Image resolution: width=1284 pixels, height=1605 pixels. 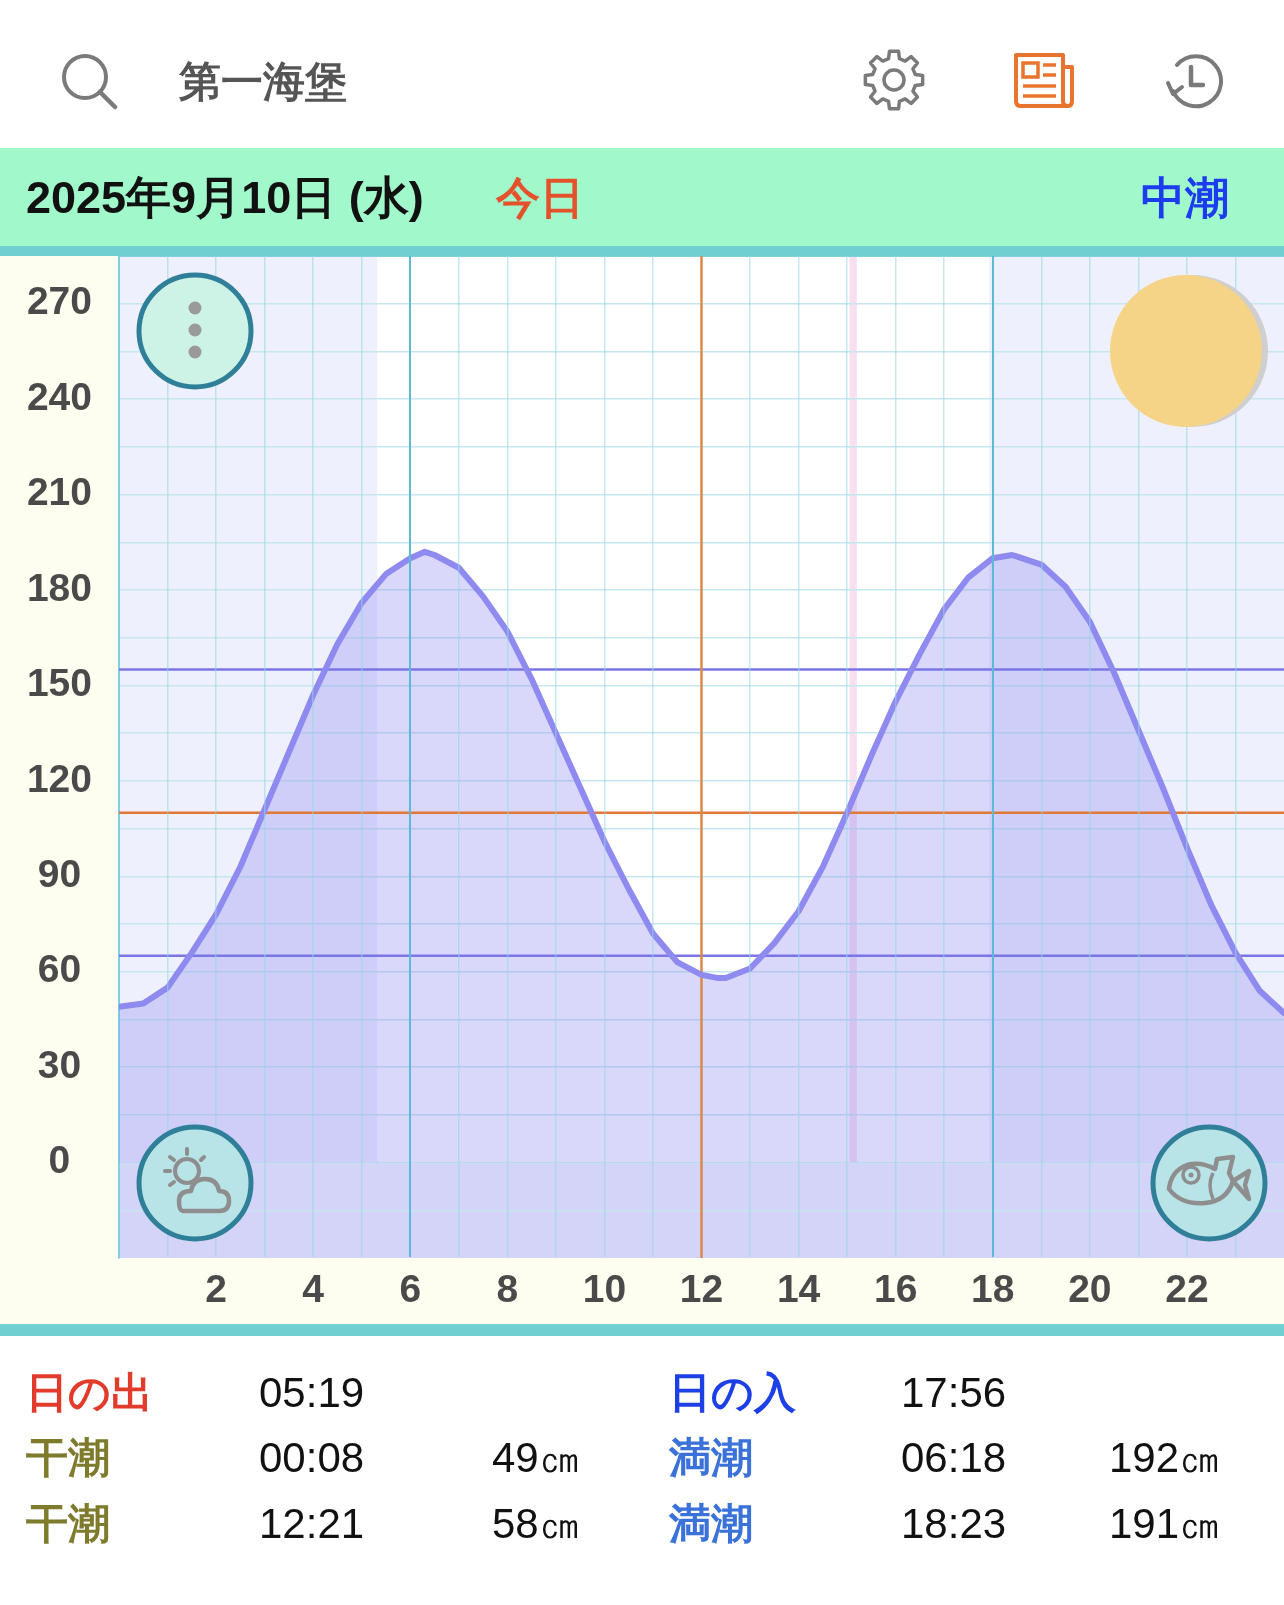 What do you see at coordinates (59, 492) in the screenshot?
I see `y-tick-label: 210` at bounding box center [59, 492].